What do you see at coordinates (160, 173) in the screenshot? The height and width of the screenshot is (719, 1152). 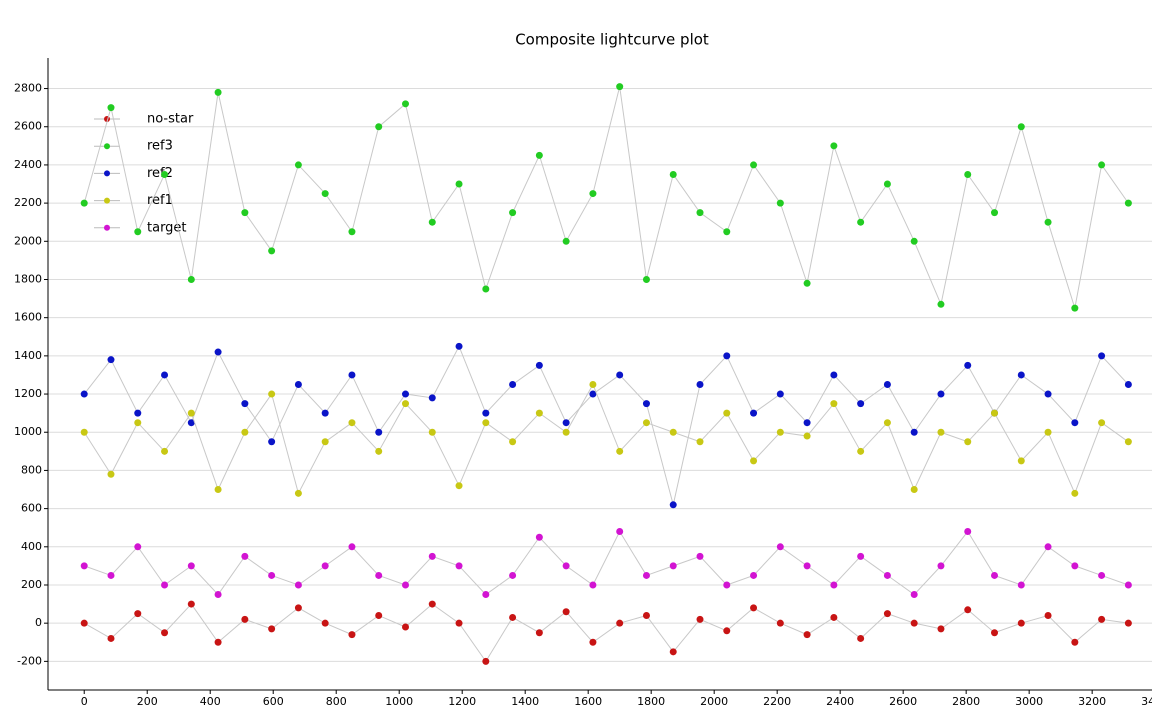 I see `legend-label: ref2` at bounding box center [160, 173].